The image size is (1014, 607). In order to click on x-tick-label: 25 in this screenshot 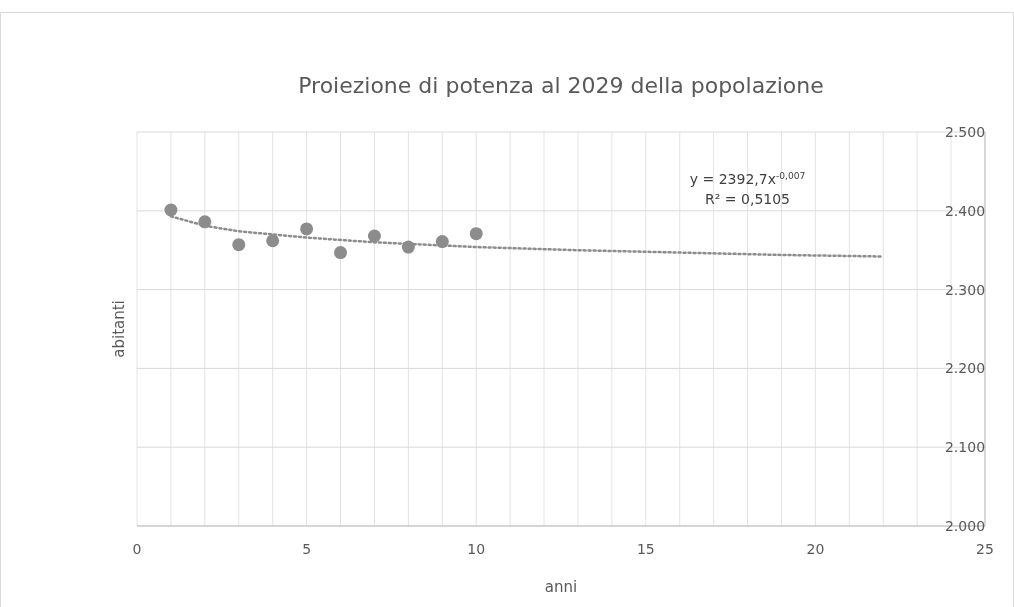, I will do `click(985, 549)`.